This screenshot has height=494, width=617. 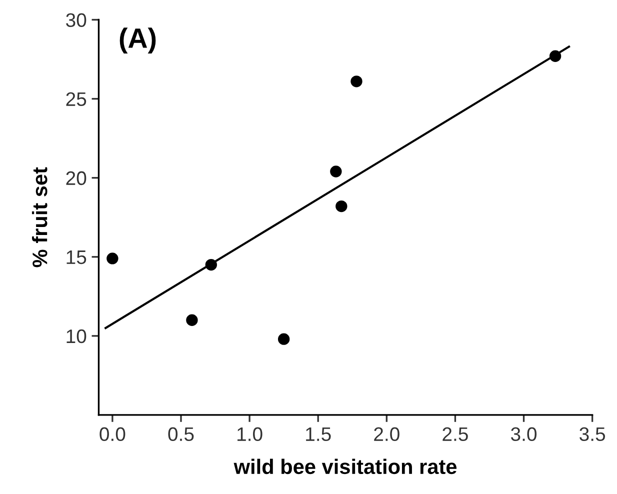 I want to click on y-tick-label: 20, so click(x=76, y=178).